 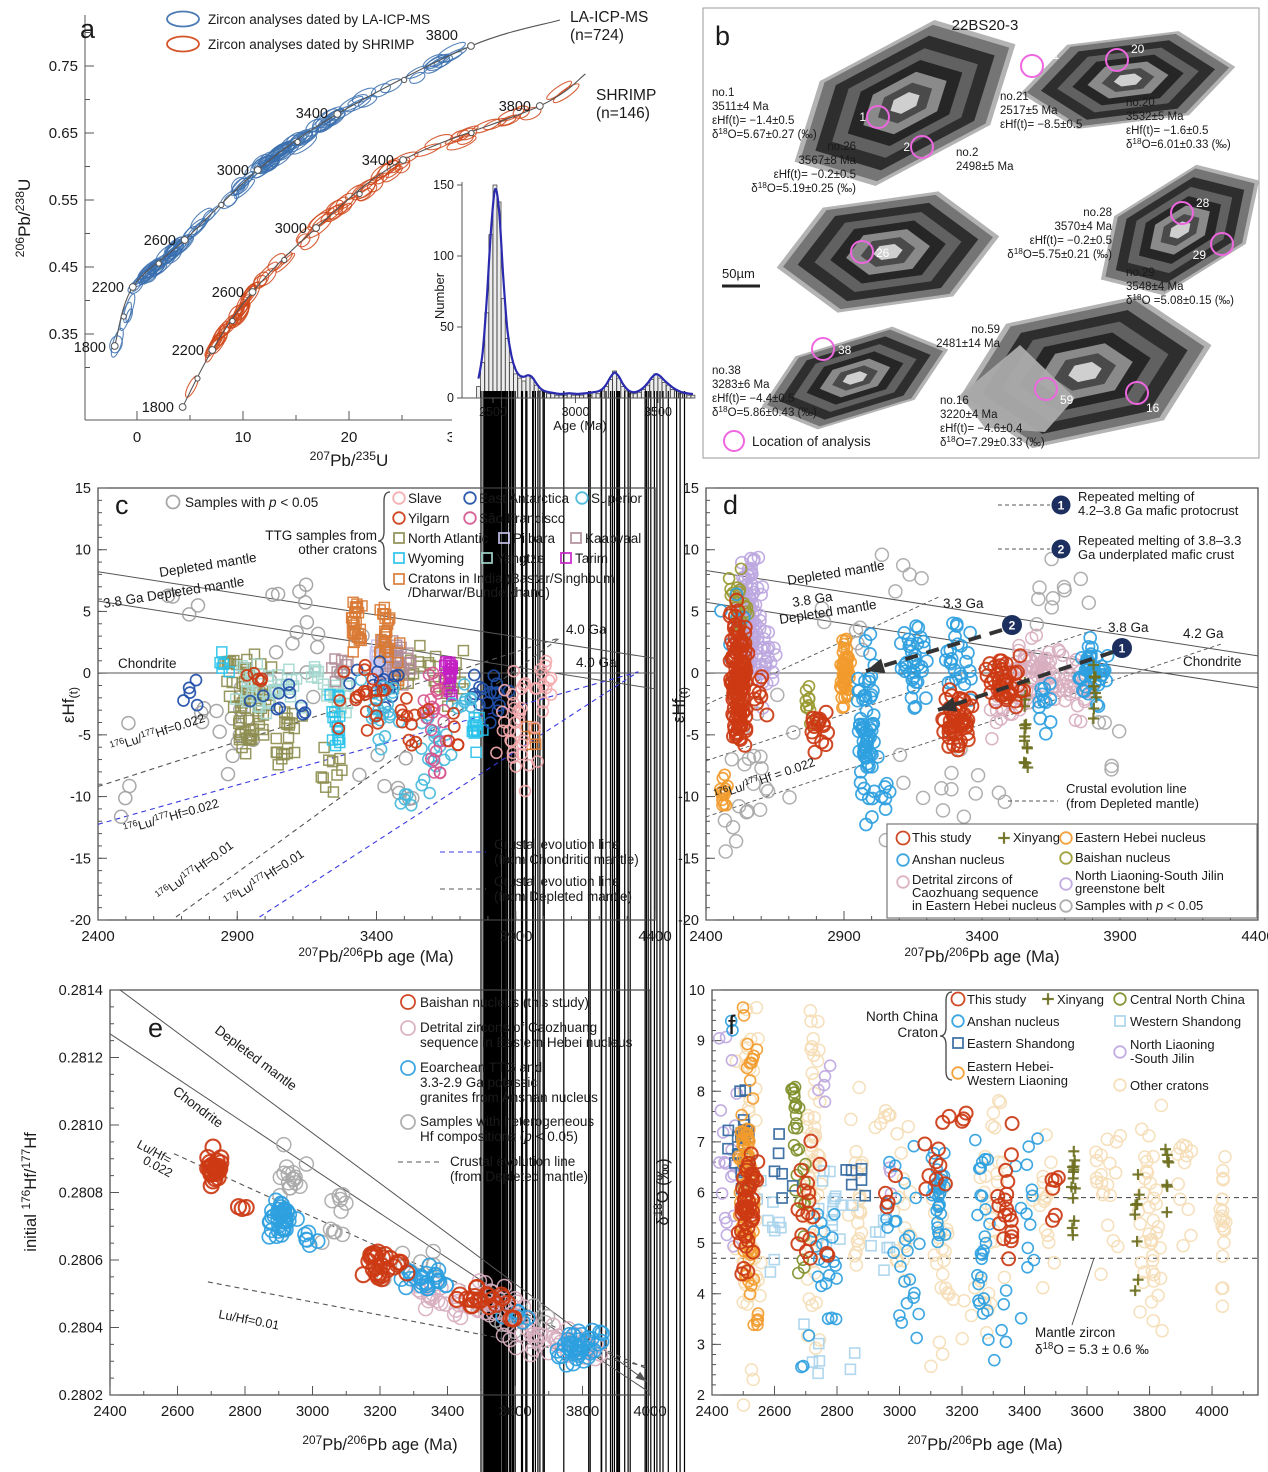 What do you see at coordinates (877, 676) in the screenshot?
I see `series-this-study` at bounding box center [877, 676].